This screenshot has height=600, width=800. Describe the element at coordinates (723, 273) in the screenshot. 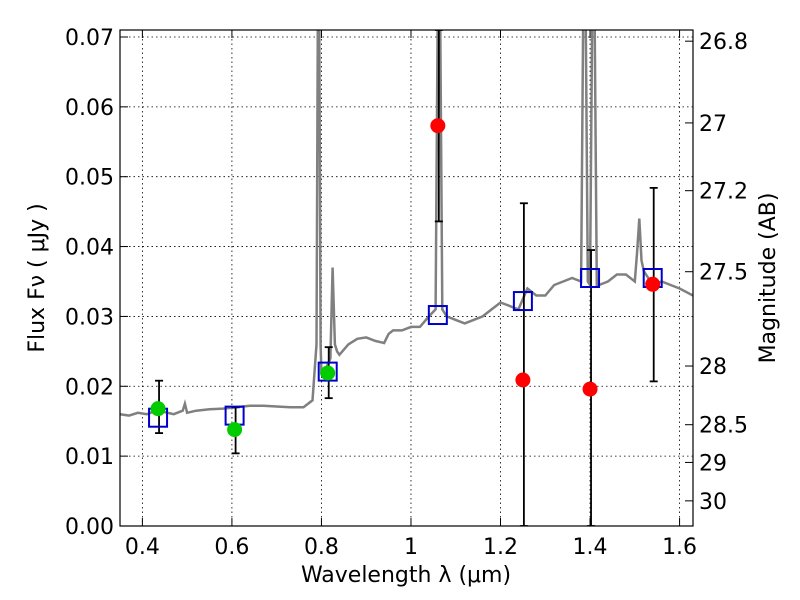

I see `y2-tick-label: 27.5` at that location.